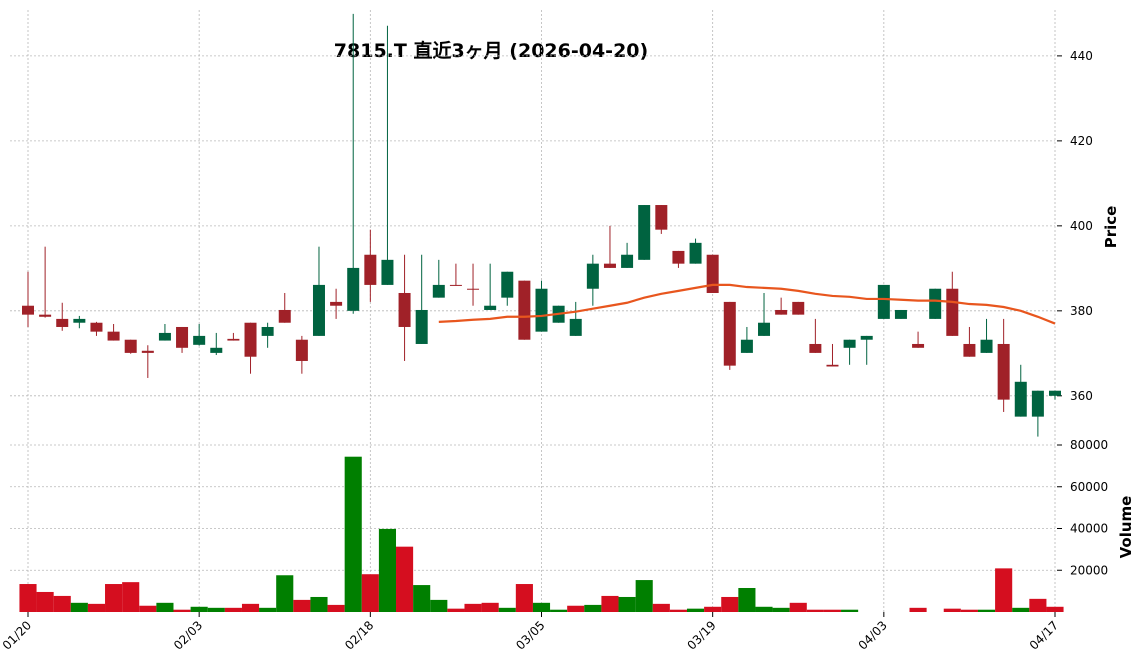 Image resolution: width=1144 pixels, height=670 pixels. Describe the element at coordinates (1081, 396) in the screenshot. I see `y-tick-label: 360` at that location.